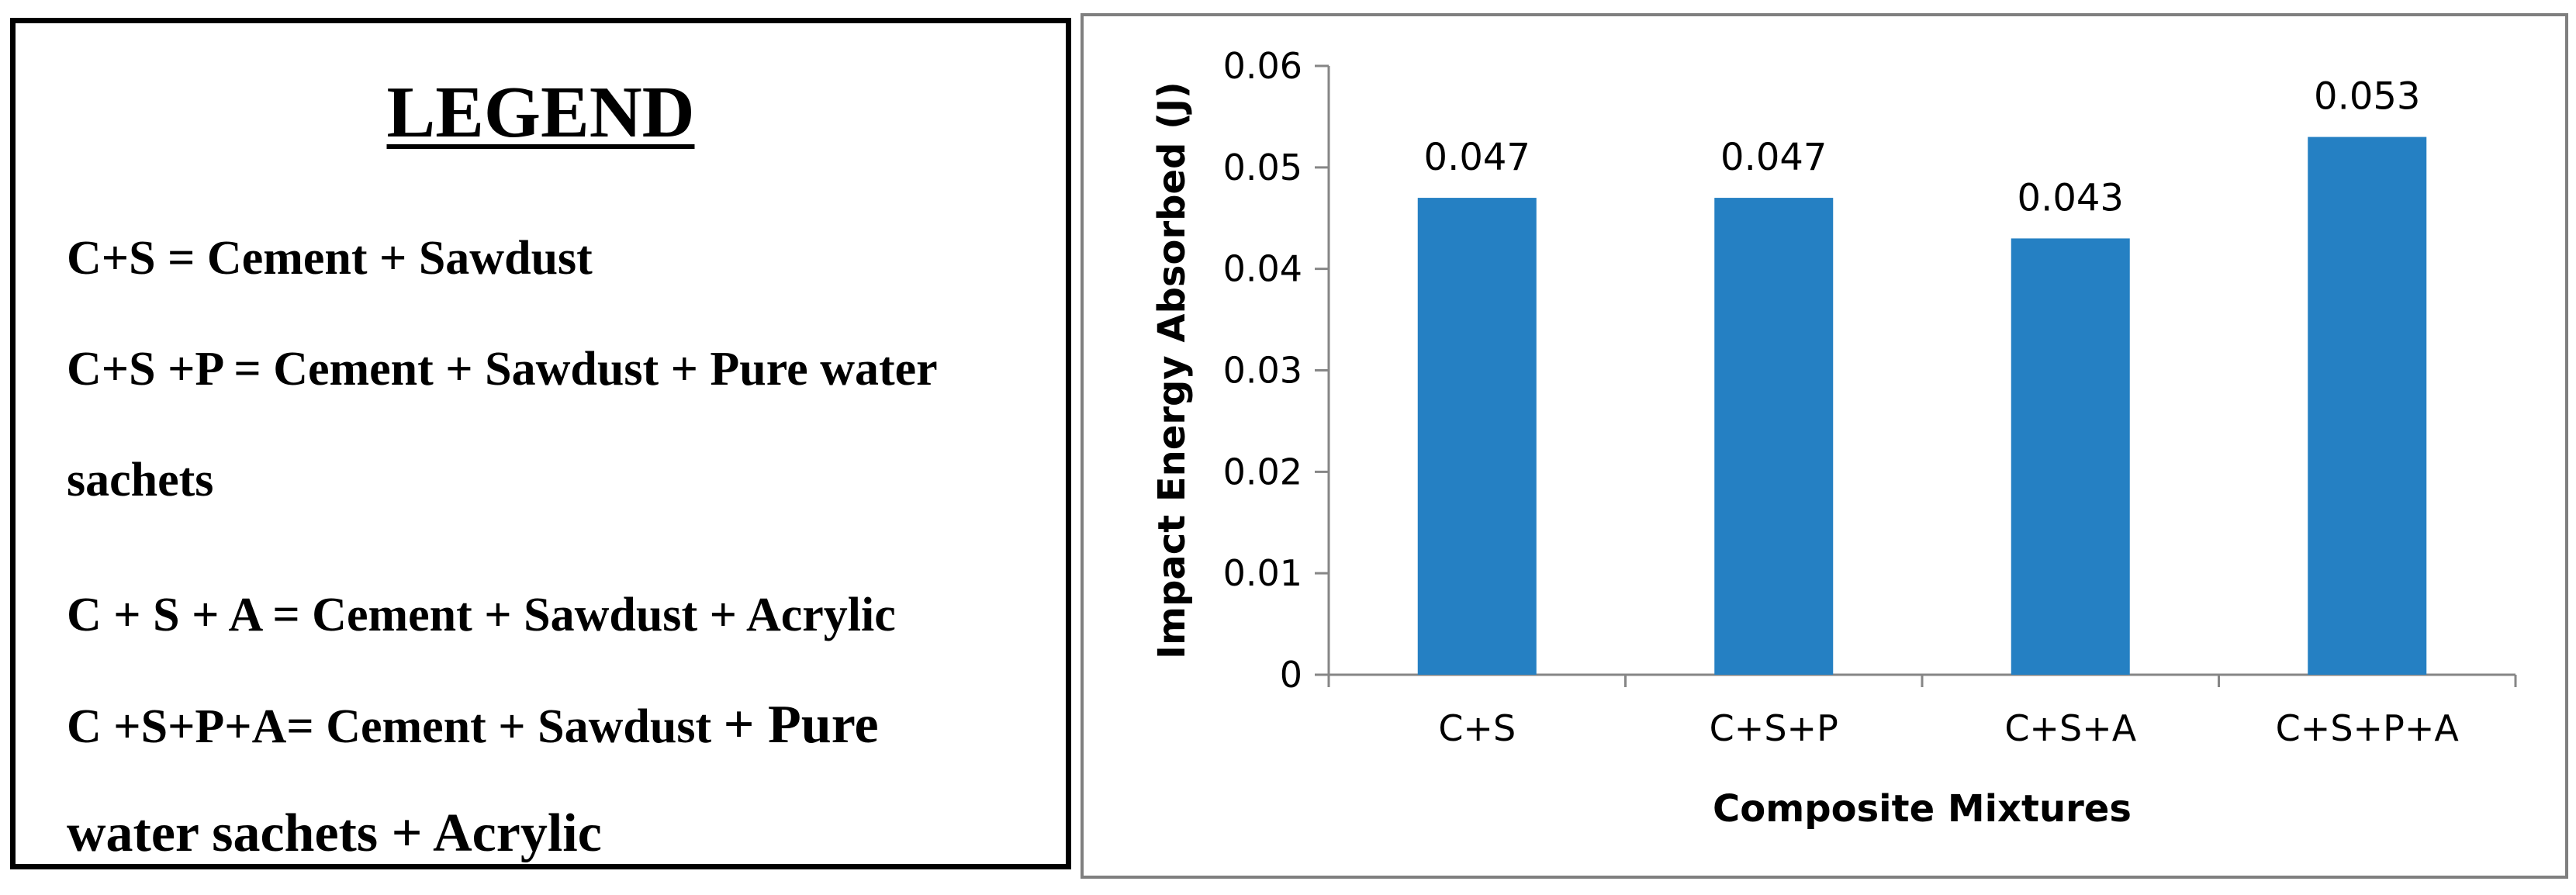 The image size is (2576, 895). I want to click on legend-line-csa: C + S + A = Cement + Sawdust + Acrylic, so click(481, 615).